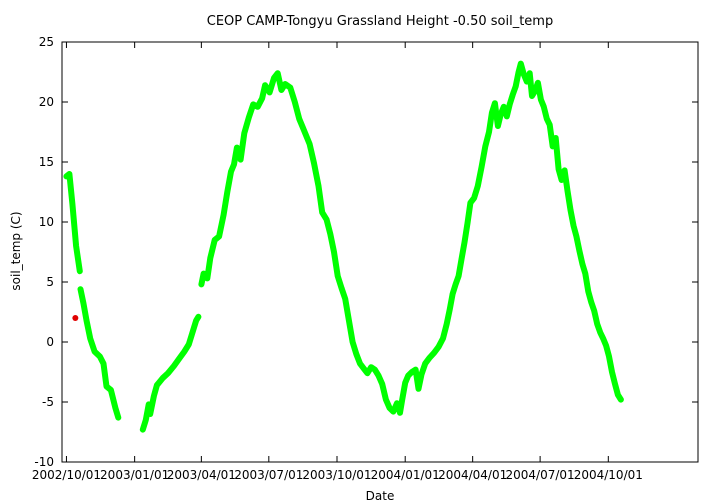 The height and width of the screenshot is (504, 720). What do you see at coordinates (472, 475) in the screenshot?
I see `x-tick-label: 2004/04/01` at bounding box center [472, 475].